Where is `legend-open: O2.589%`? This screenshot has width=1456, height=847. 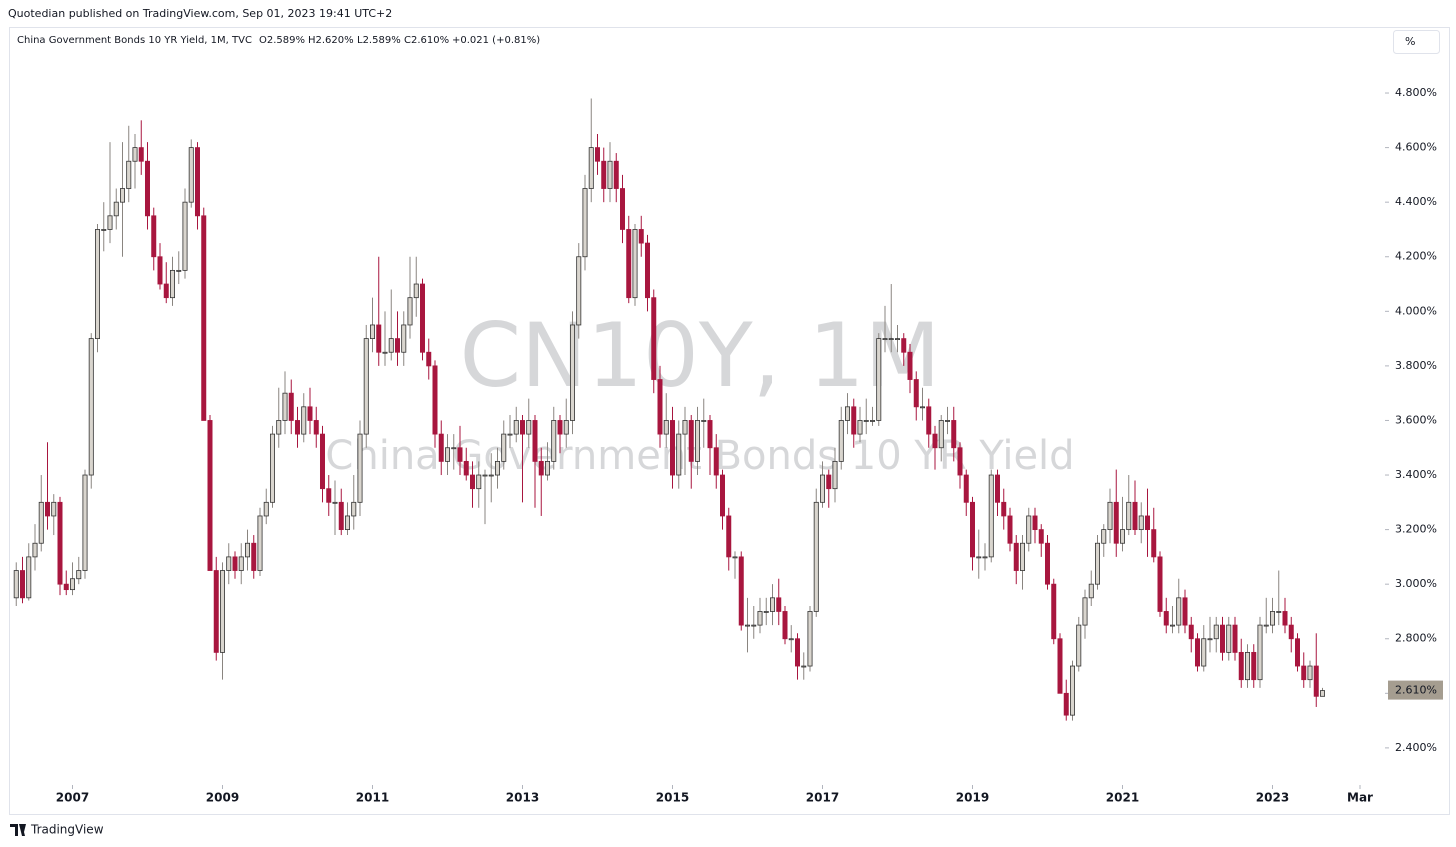 legend-open: O2.589% is located at coordinates (282, 40).